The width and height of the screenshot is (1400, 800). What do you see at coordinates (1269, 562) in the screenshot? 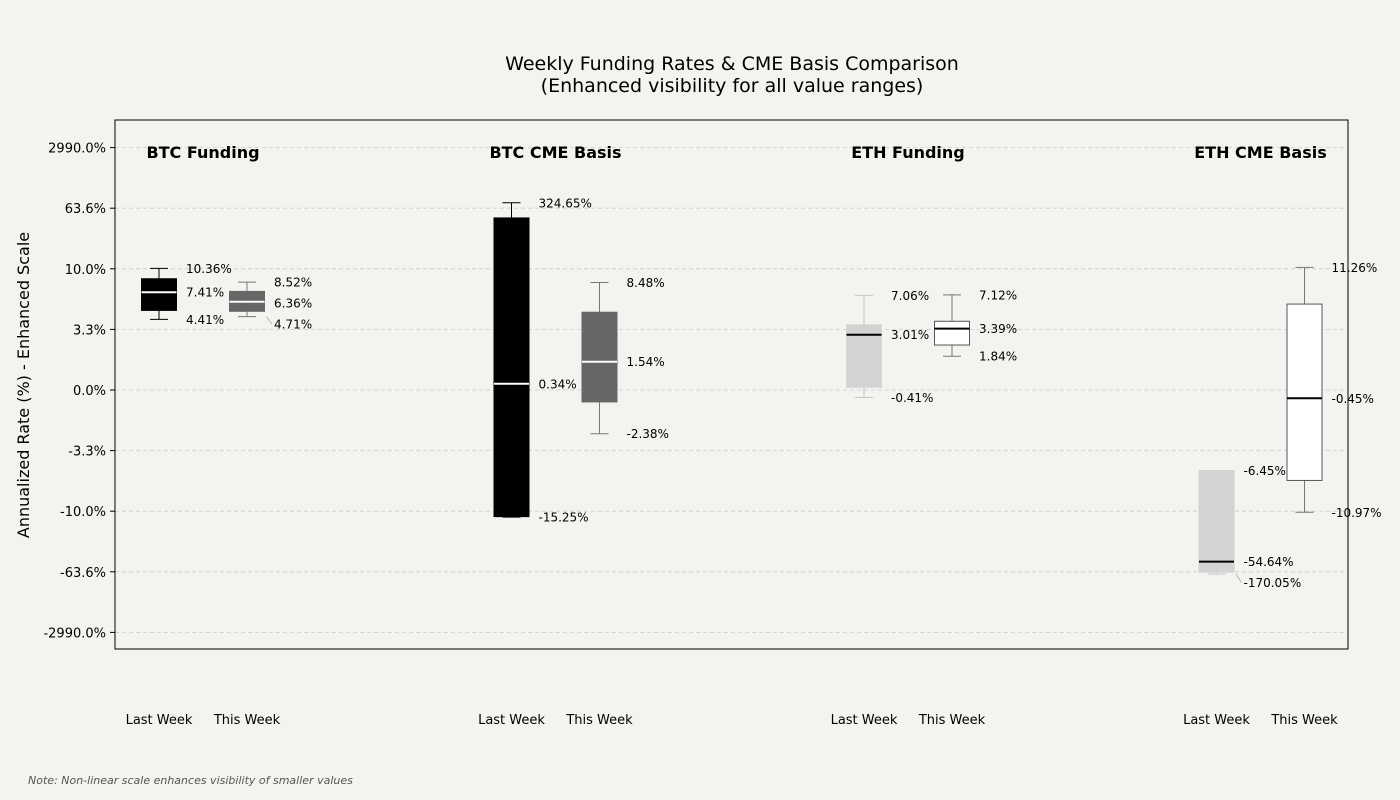
I see `label-median: -54.64%` at bounding box center [1269, 562].